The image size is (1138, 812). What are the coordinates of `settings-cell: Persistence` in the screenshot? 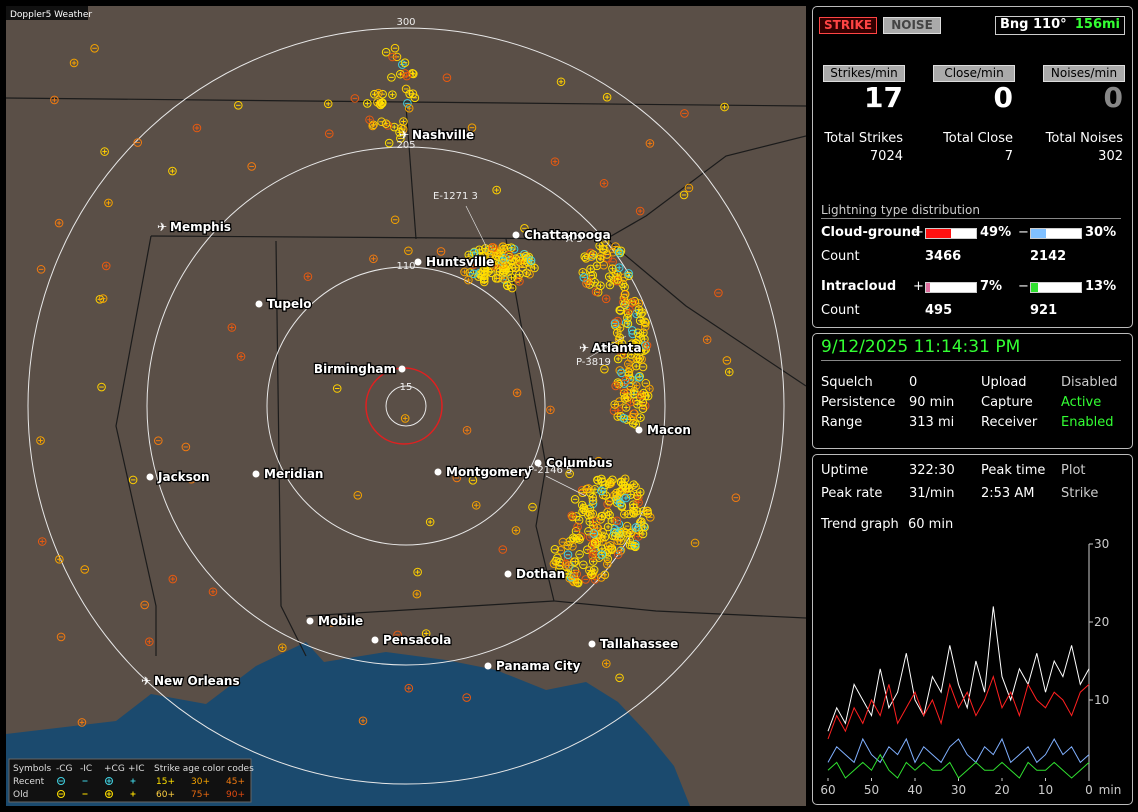 It's located at (858, 402).